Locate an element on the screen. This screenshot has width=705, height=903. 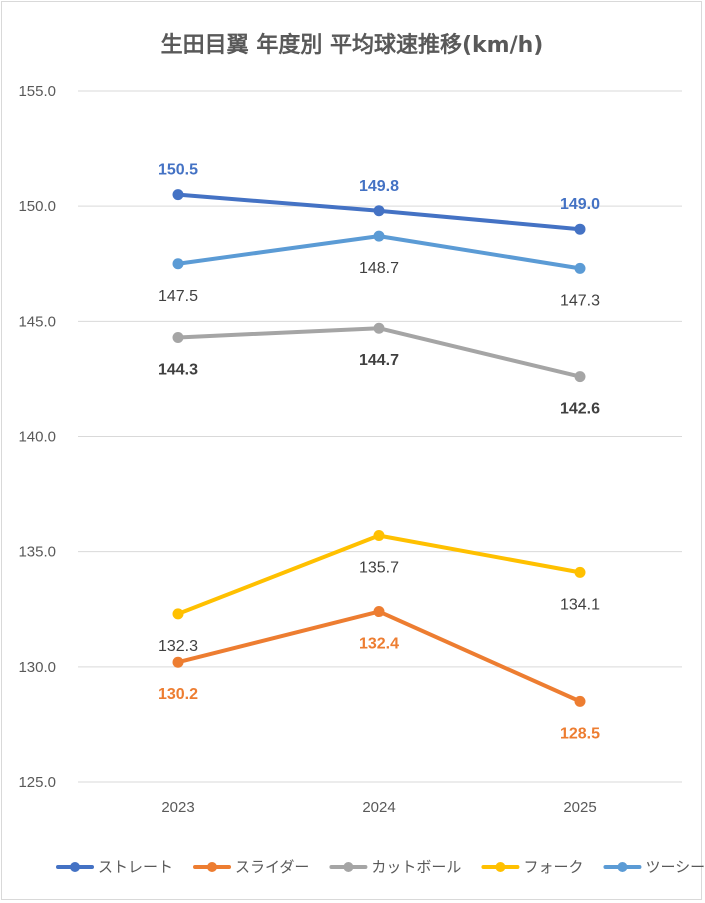
data-label: 128.5 is located at coordinates (580, 733).